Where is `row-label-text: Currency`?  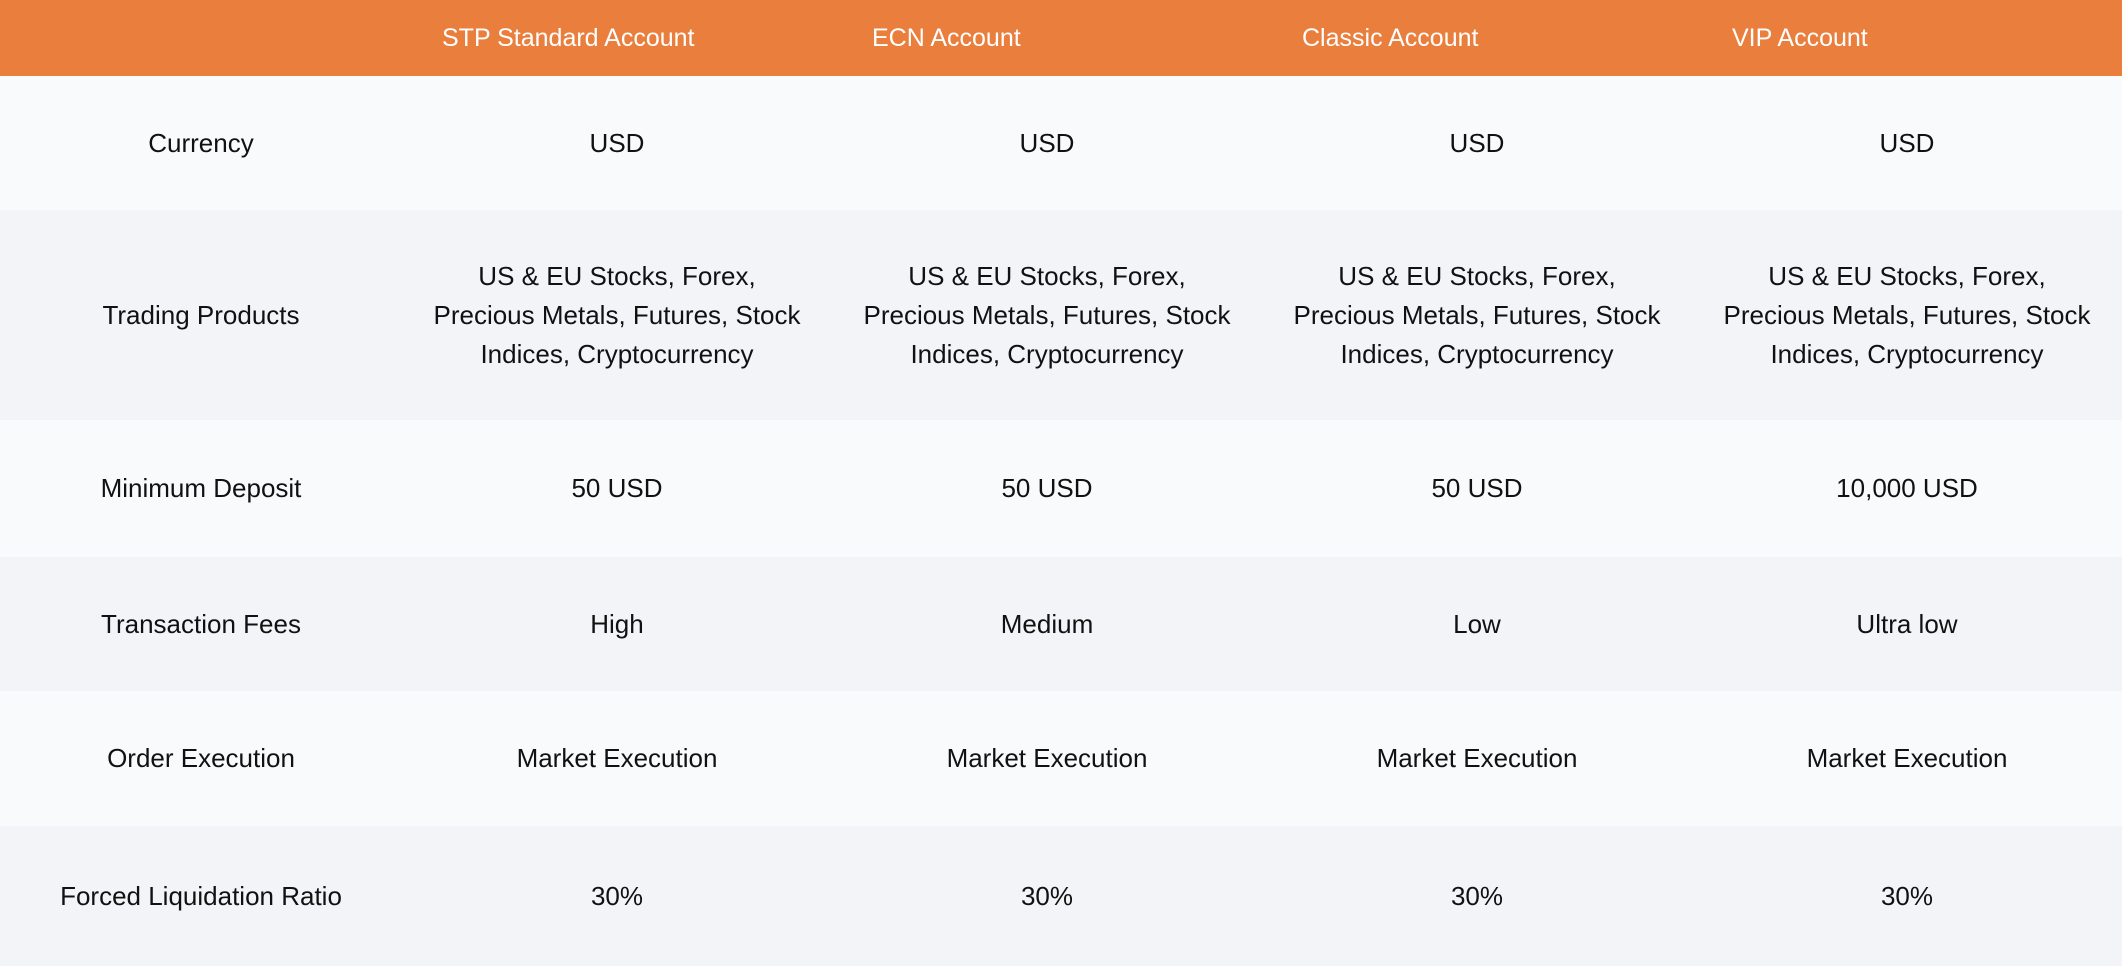
row-label-text: Currency is located at coordinates (201, 142).